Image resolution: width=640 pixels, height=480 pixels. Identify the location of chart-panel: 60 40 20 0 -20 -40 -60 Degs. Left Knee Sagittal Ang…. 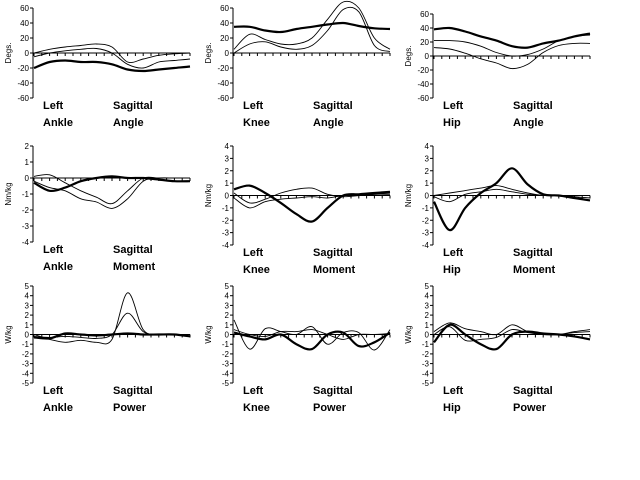
(297, 64).